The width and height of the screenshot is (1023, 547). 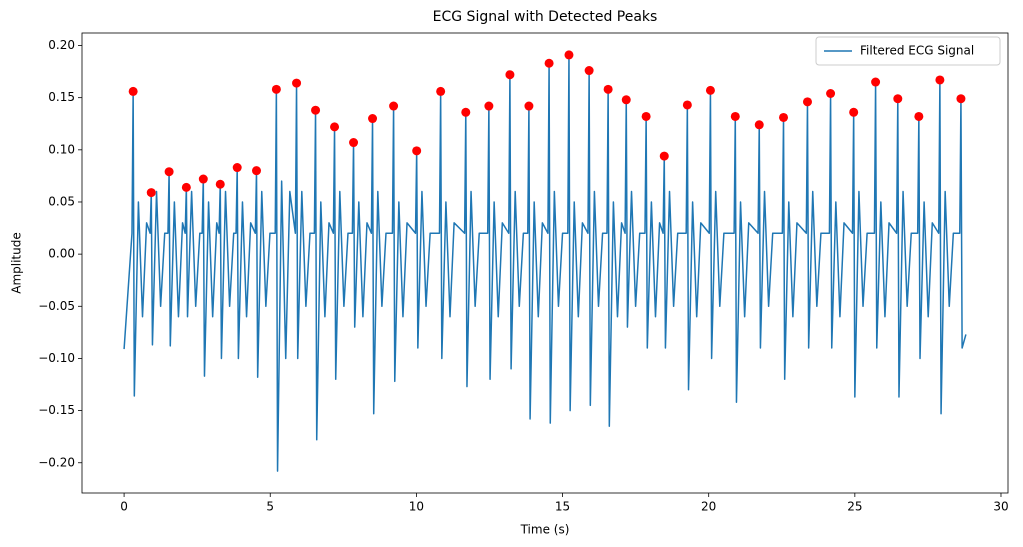 What do you see at coordinates (270, 507) in the screenshot?
I see `x-tick-label: 5` at bounding box center [270, 507].